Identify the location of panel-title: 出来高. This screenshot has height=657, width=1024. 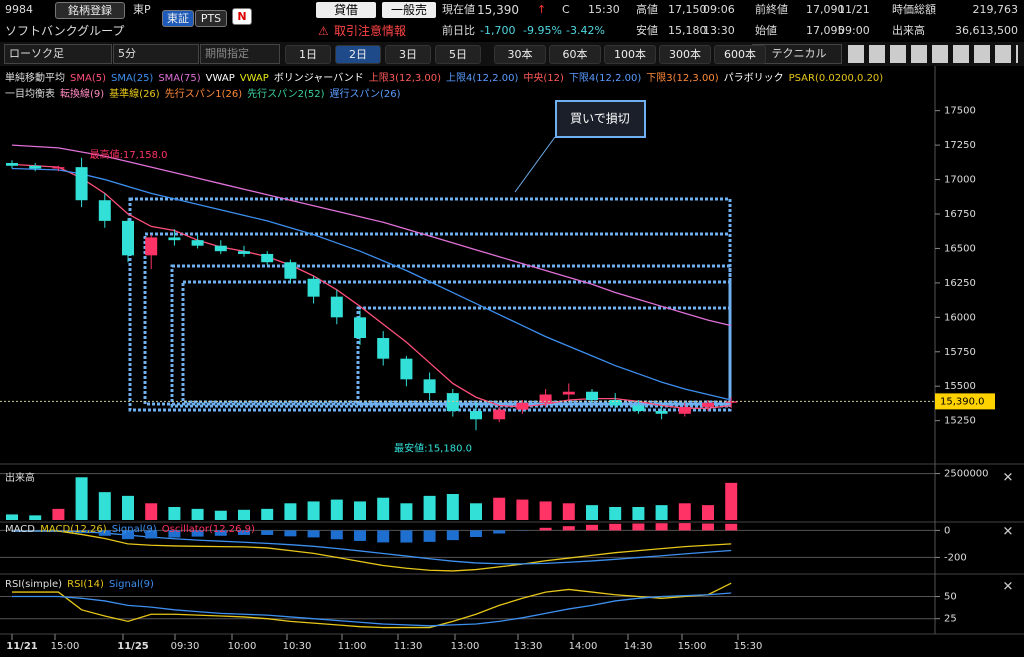
(20, 477).